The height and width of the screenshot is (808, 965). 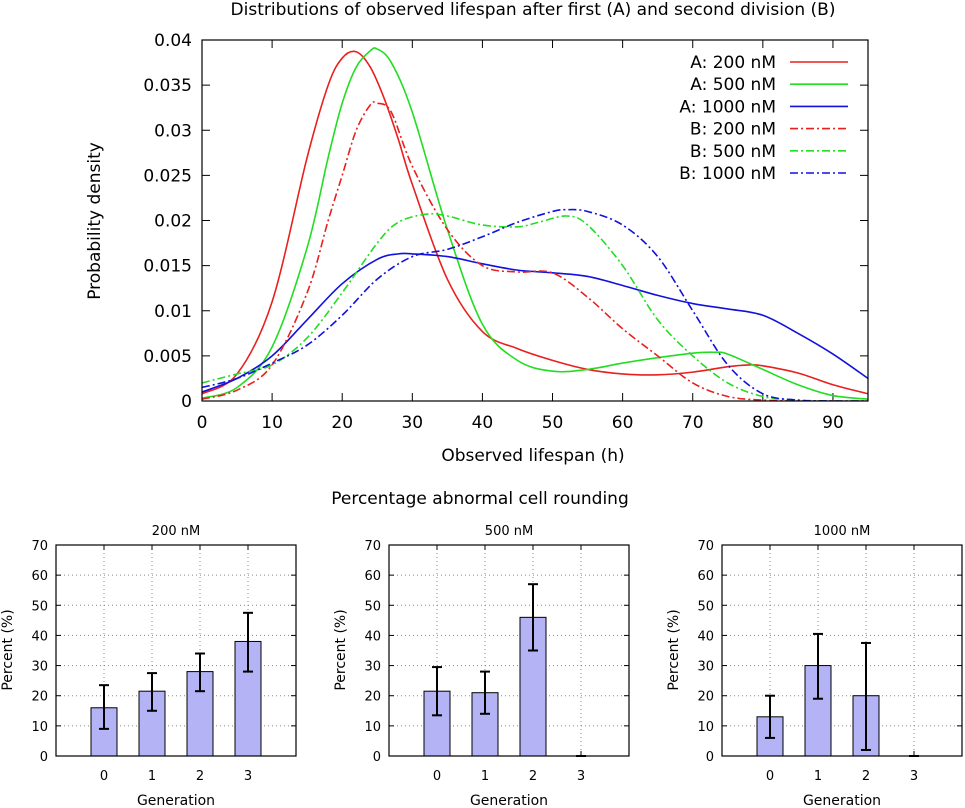 I want to click on bar-chart-500: 0 10 20 30 40 50 60 70 0 1 2 3, so click(x=497, y=661).